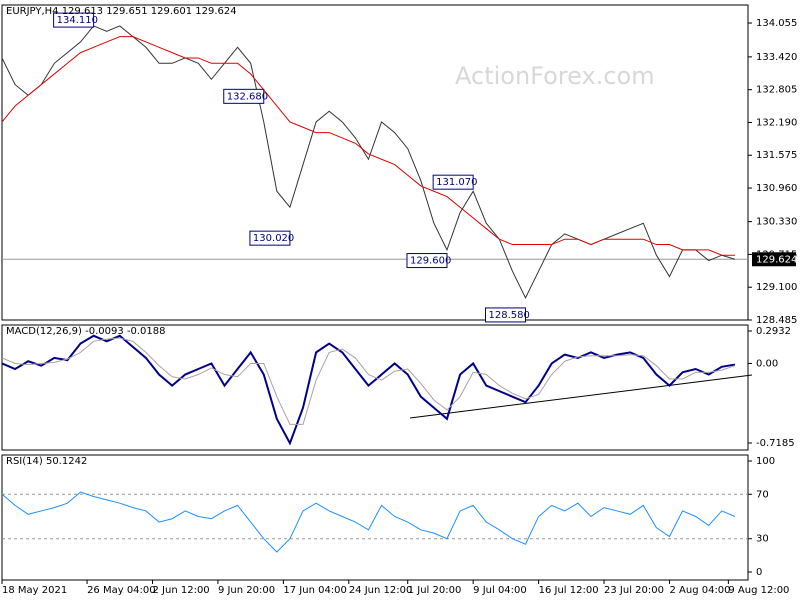 This screenshot has height=600, width=800. Describe the element at coordinates (86, 331) in the screenshot. I see `panel-title: MACD(12,26,9) -0.0093 -0.0188` at that location.